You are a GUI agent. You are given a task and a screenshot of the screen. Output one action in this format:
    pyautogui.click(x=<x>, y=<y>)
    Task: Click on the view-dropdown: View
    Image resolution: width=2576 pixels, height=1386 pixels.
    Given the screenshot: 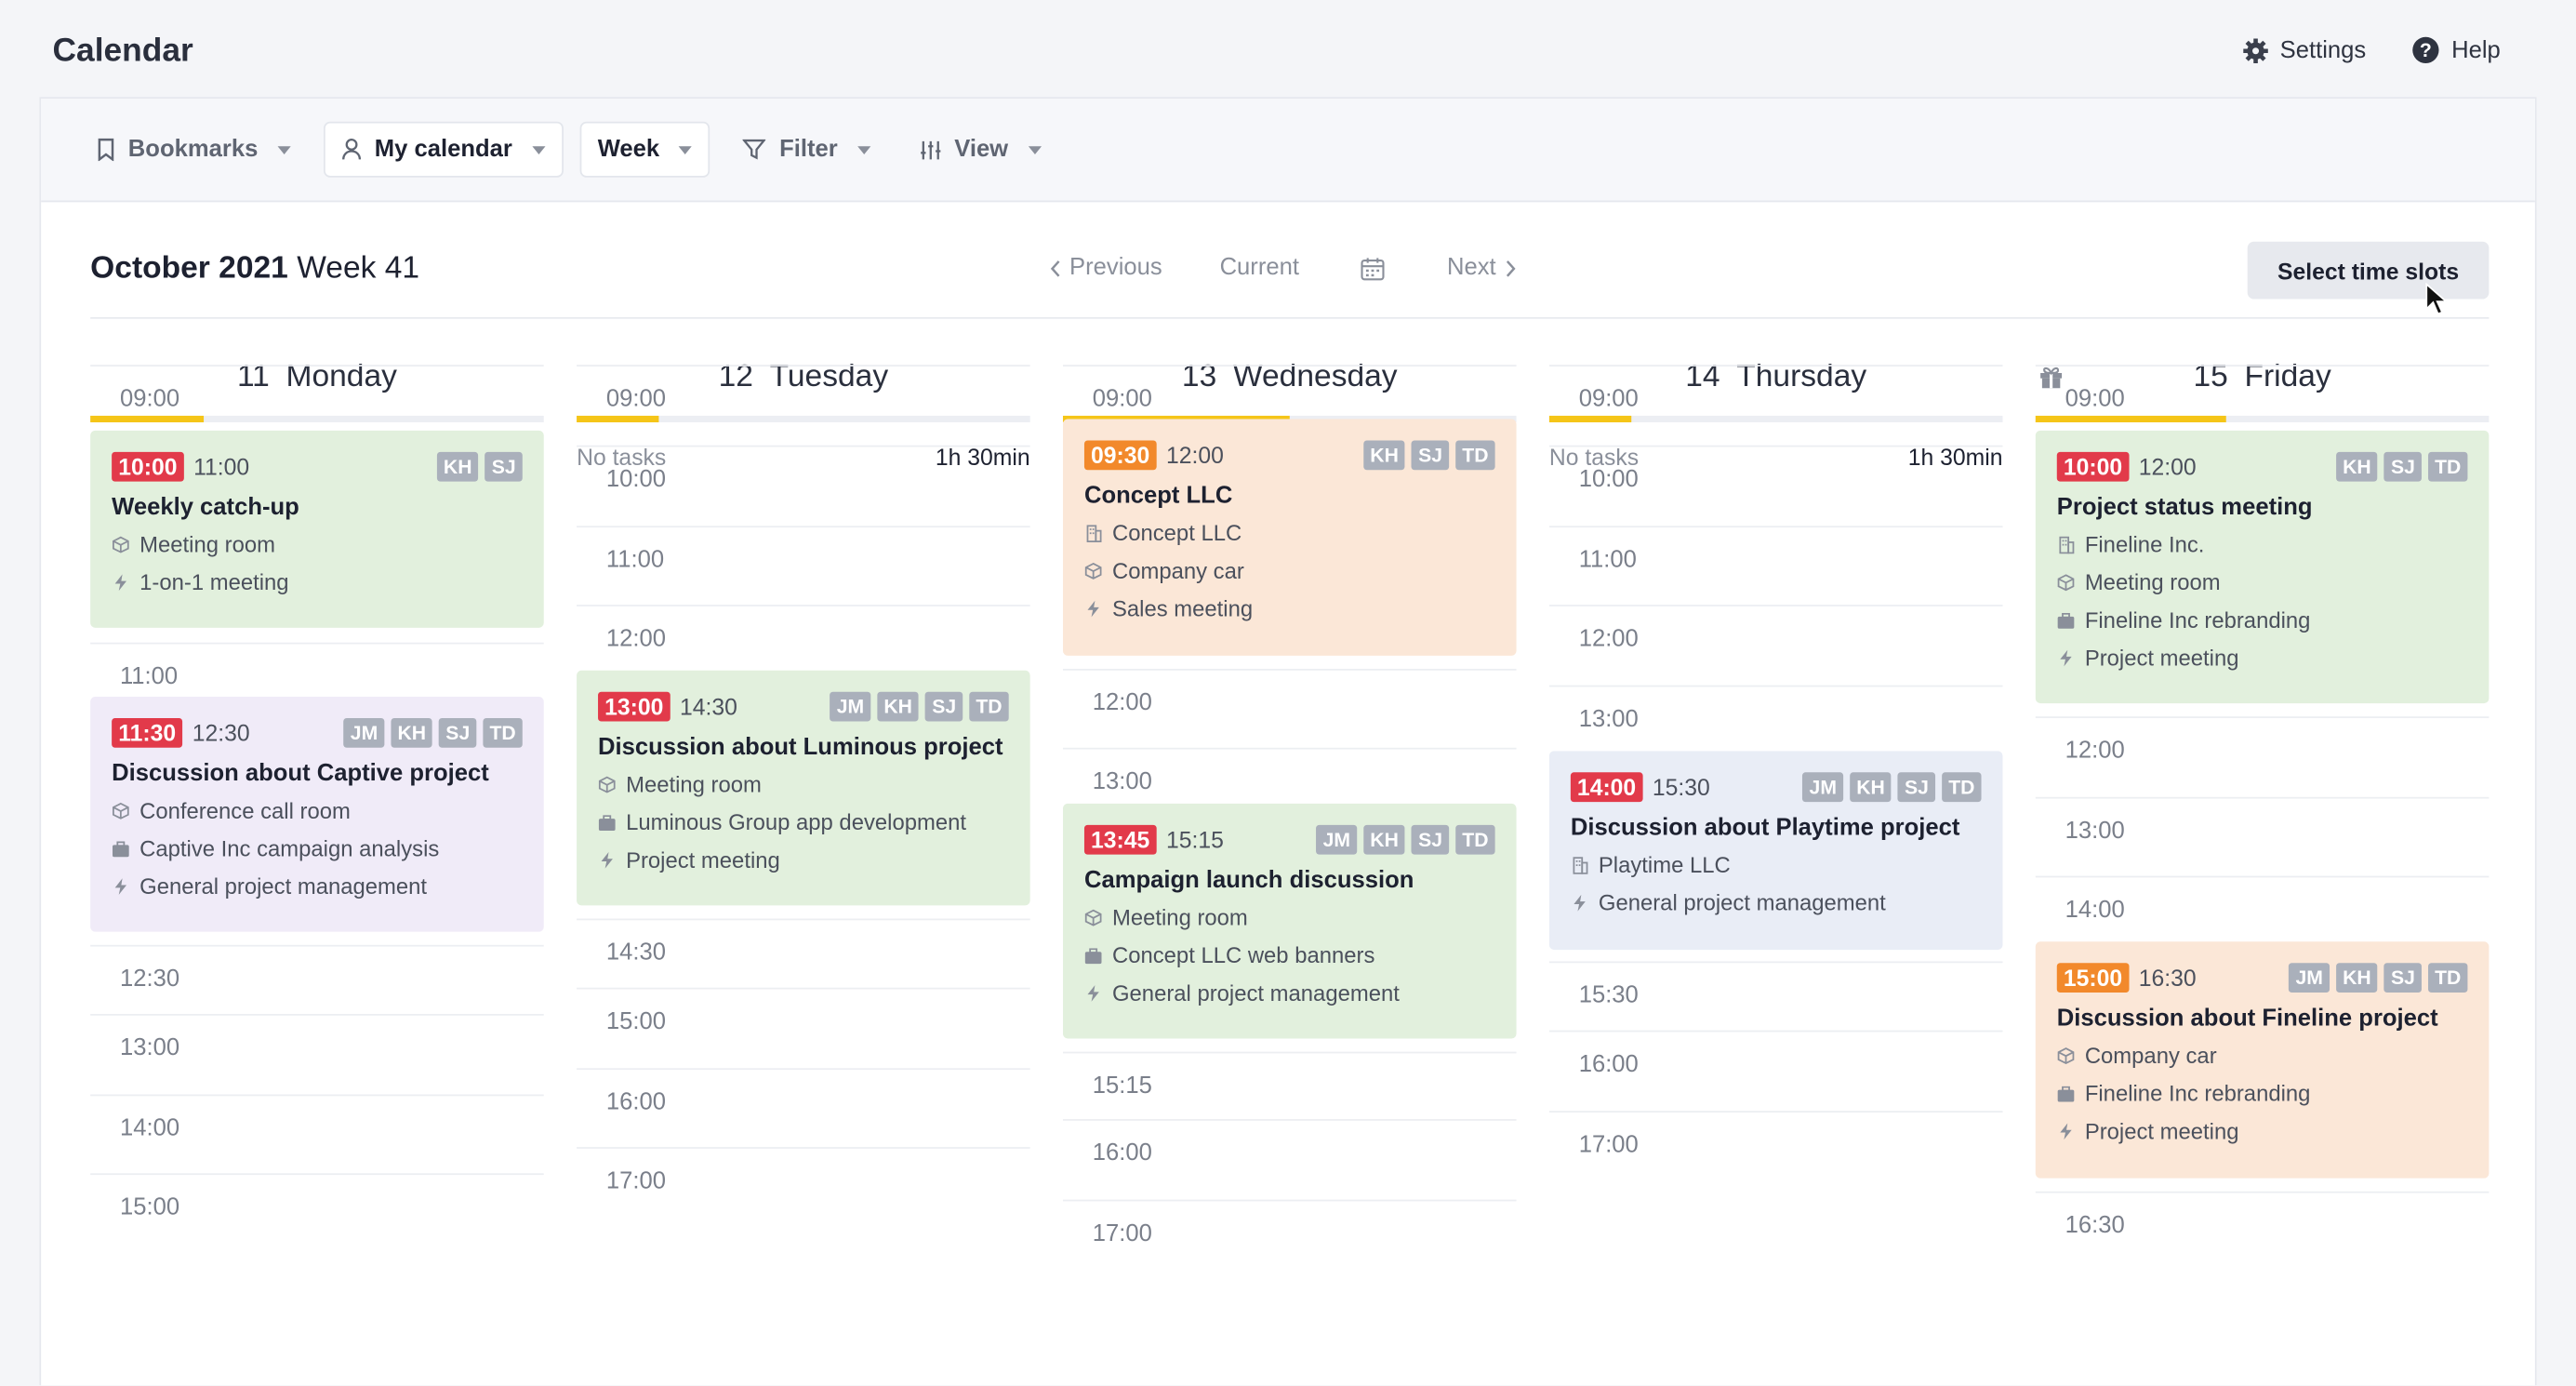 What is the action you would take?
    pyautogui.click(x=980, y=150)
    